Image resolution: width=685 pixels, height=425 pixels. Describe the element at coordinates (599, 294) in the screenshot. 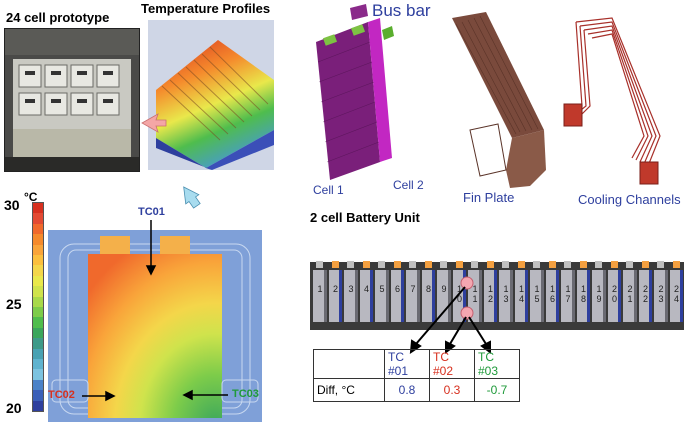

I see `strip-cell-label: 1 9` at that location.